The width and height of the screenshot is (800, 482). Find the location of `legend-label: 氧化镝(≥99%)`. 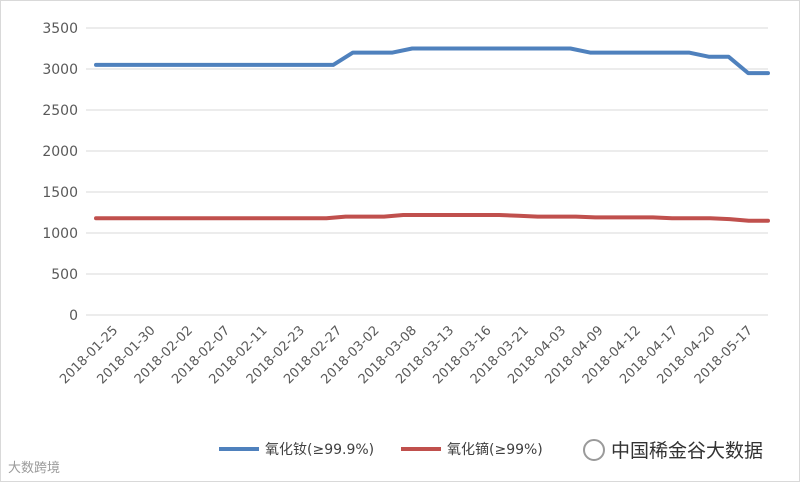

legend-label: 氧化镝(≥99%) is located at coordinates (495, 449).